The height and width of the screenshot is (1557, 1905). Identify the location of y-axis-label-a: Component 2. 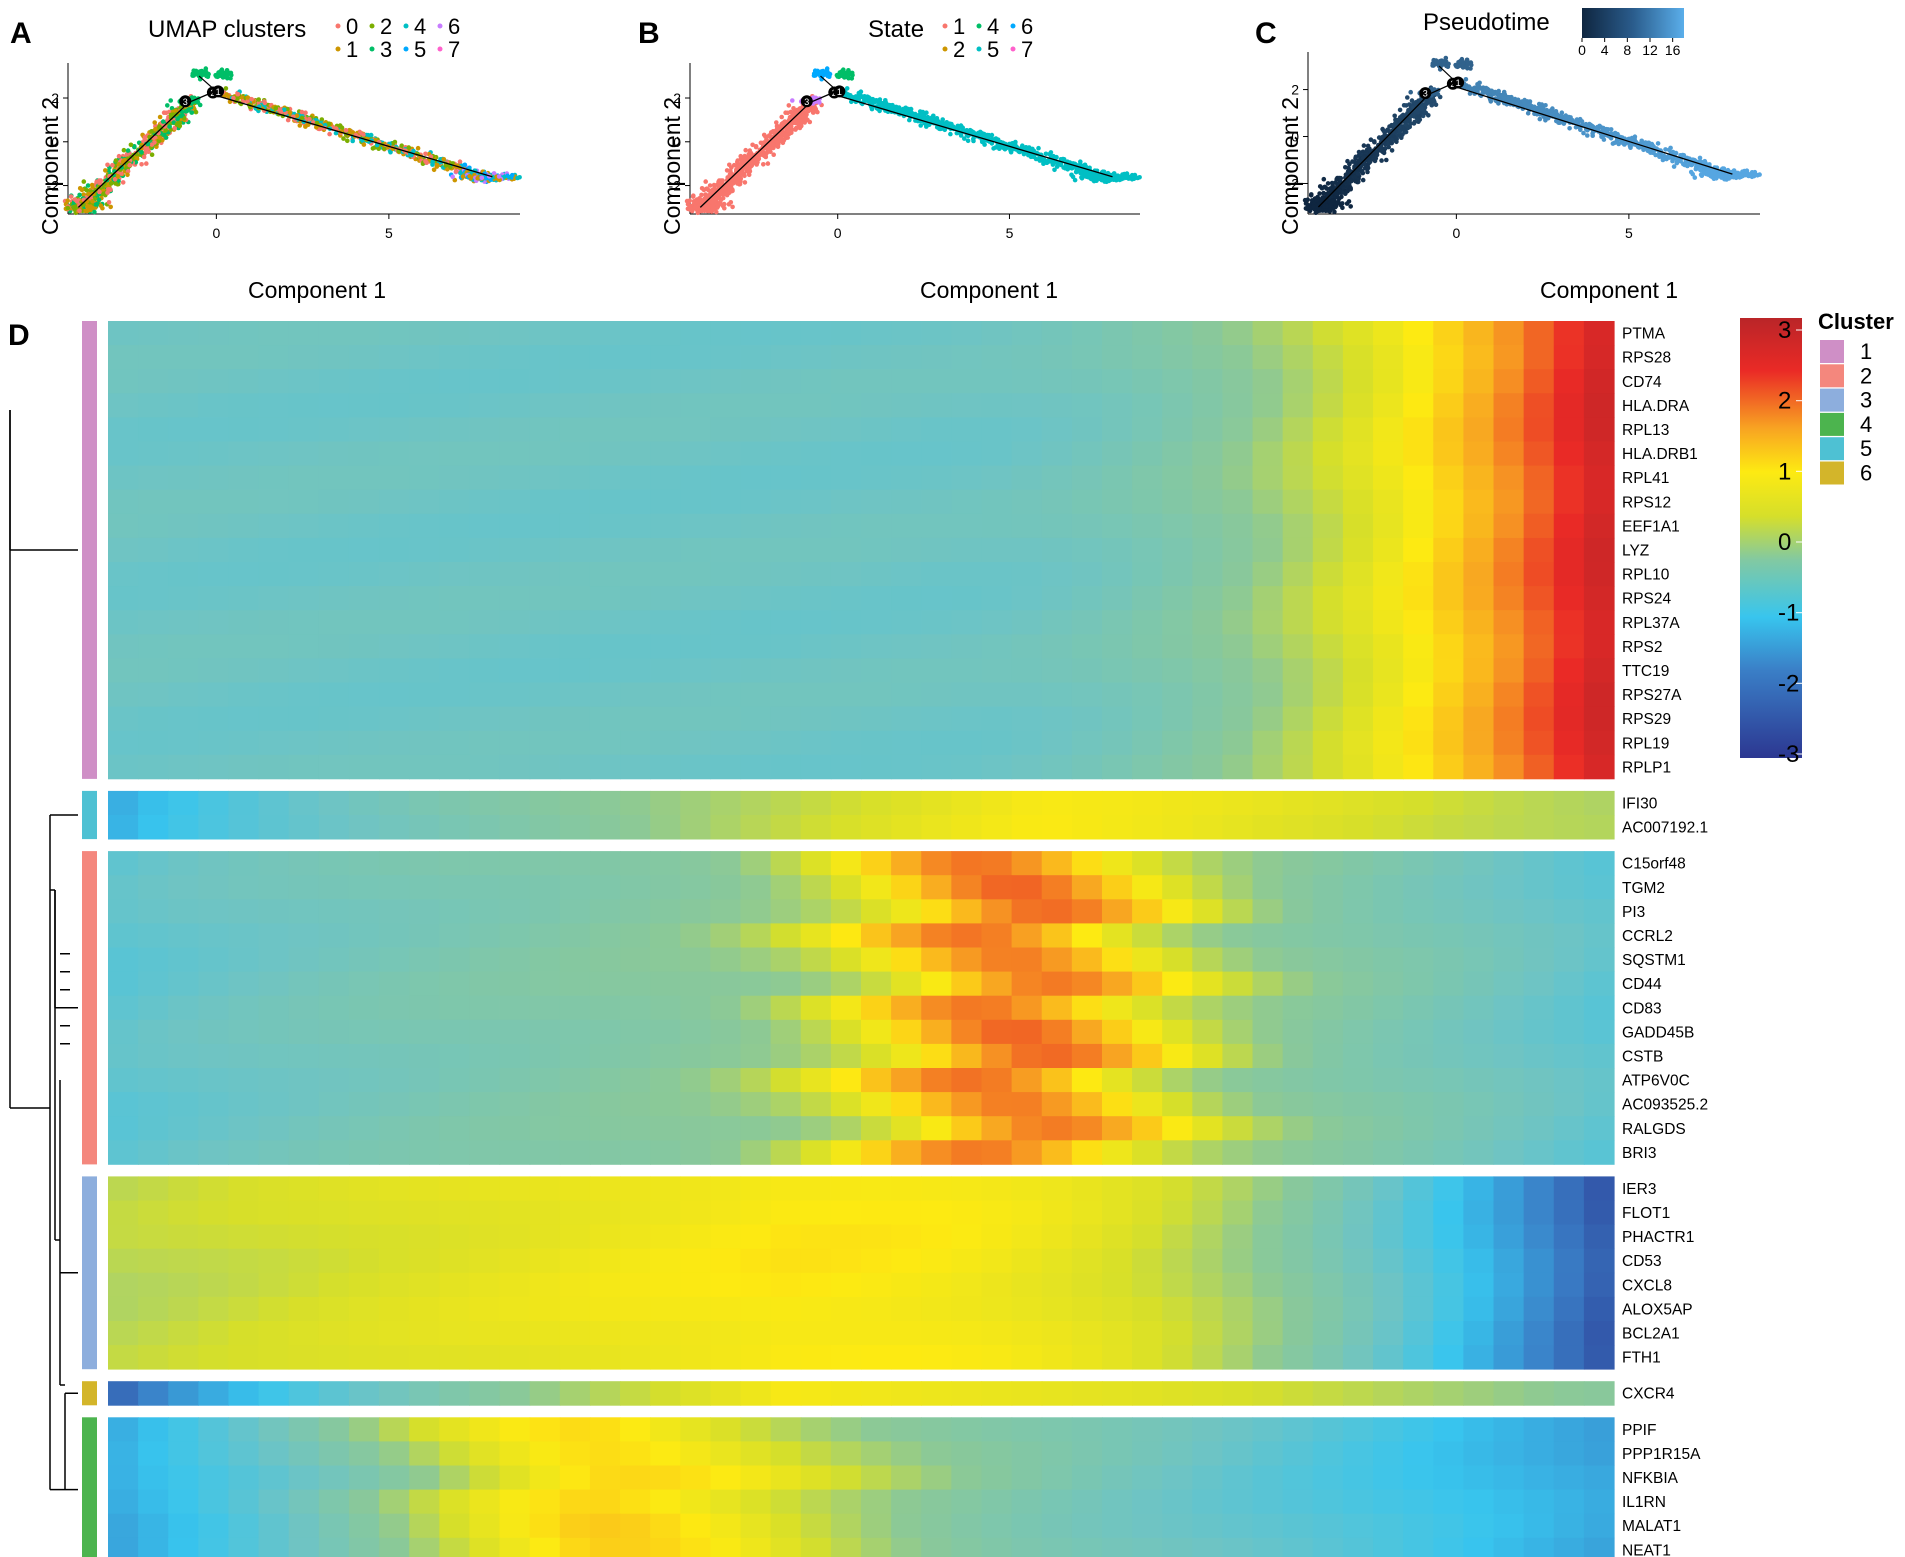
(50, 166).